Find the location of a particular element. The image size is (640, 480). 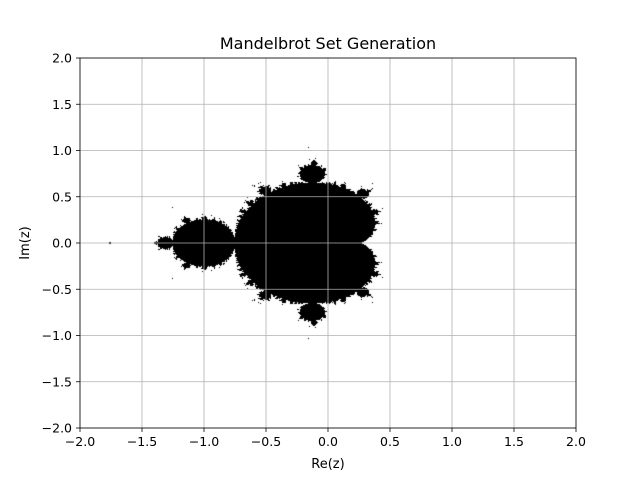

x-axis: −2.0 −1.5 −1.0 −0.5 0.0 0.5 1.0 1.5 2.0 is located at coordinates (325, 438).